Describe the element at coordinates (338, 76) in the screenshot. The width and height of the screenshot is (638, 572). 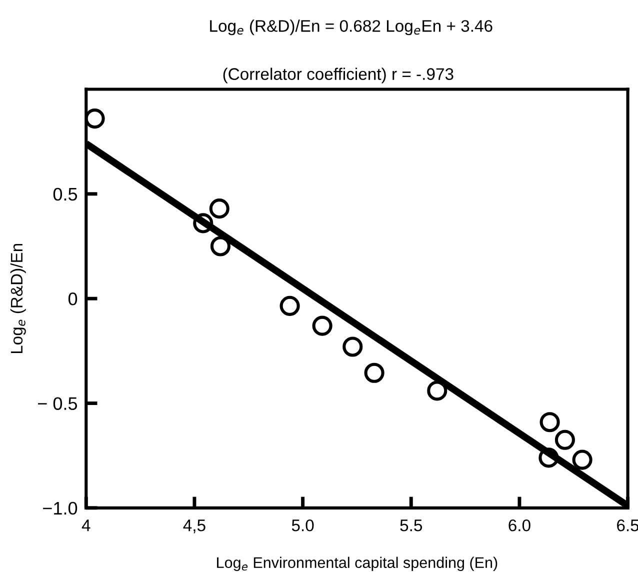
I see `text: (Correlator coefficient) r = -.973` at that location.